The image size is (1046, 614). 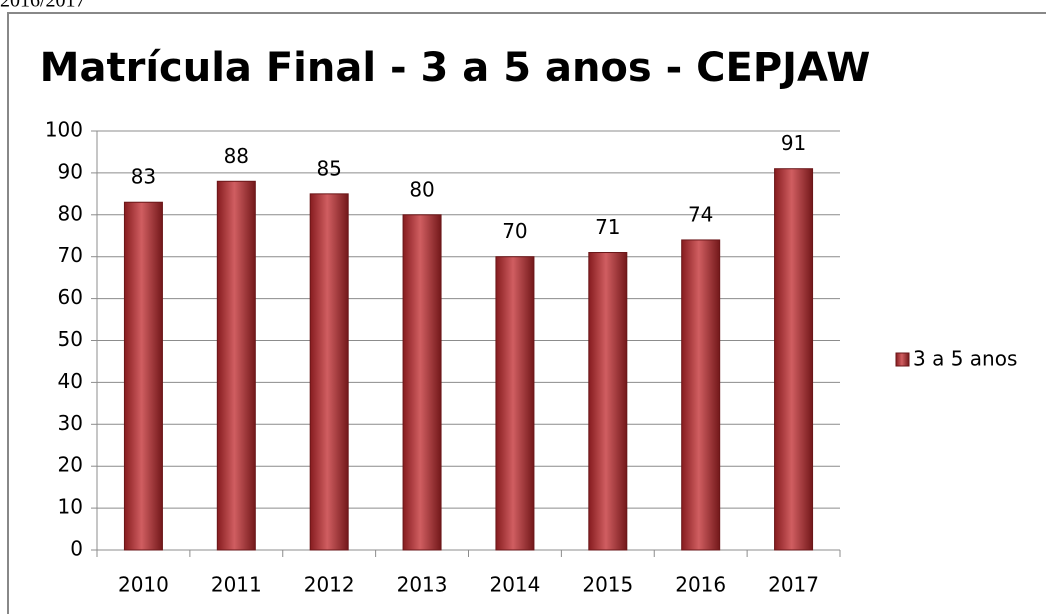 What do you see at coordinates (607, 585) in the screenshot?
I see `x-tick-label: 2015` at bounding box center [607, 585].